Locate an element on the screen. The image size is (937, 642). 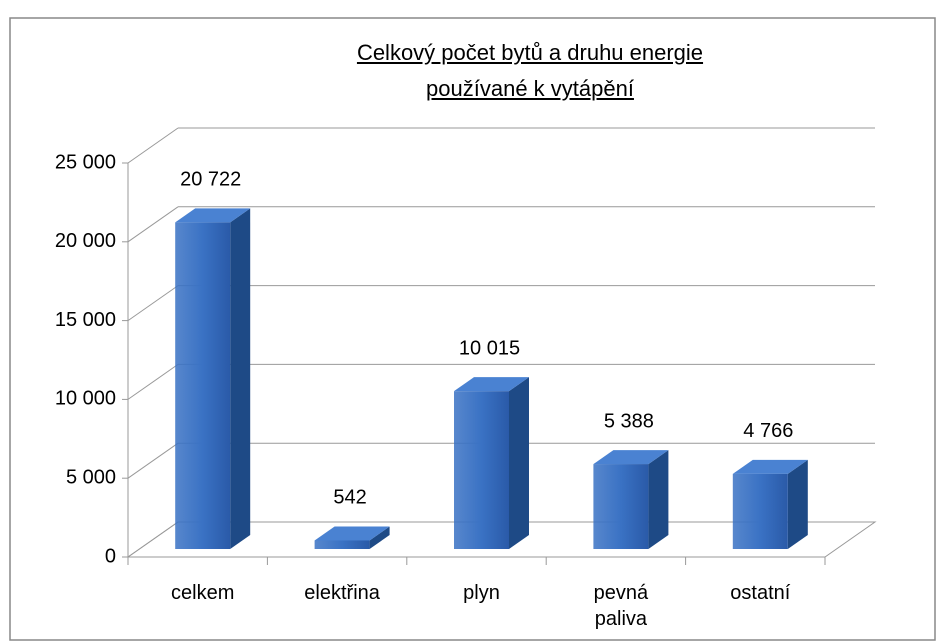
x-tick-label: celkem is located at coordinates (203, 593).